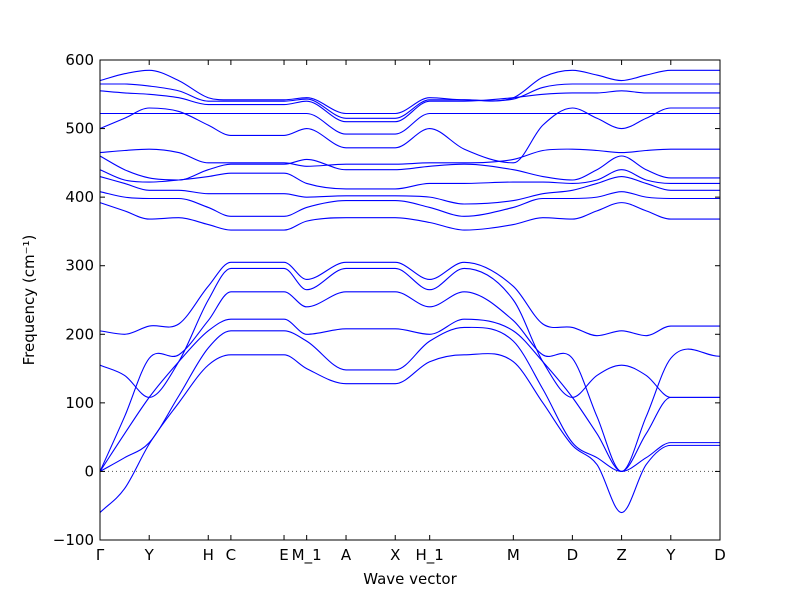  I want to click on x-tick-label: M_1, so click(307, 555).